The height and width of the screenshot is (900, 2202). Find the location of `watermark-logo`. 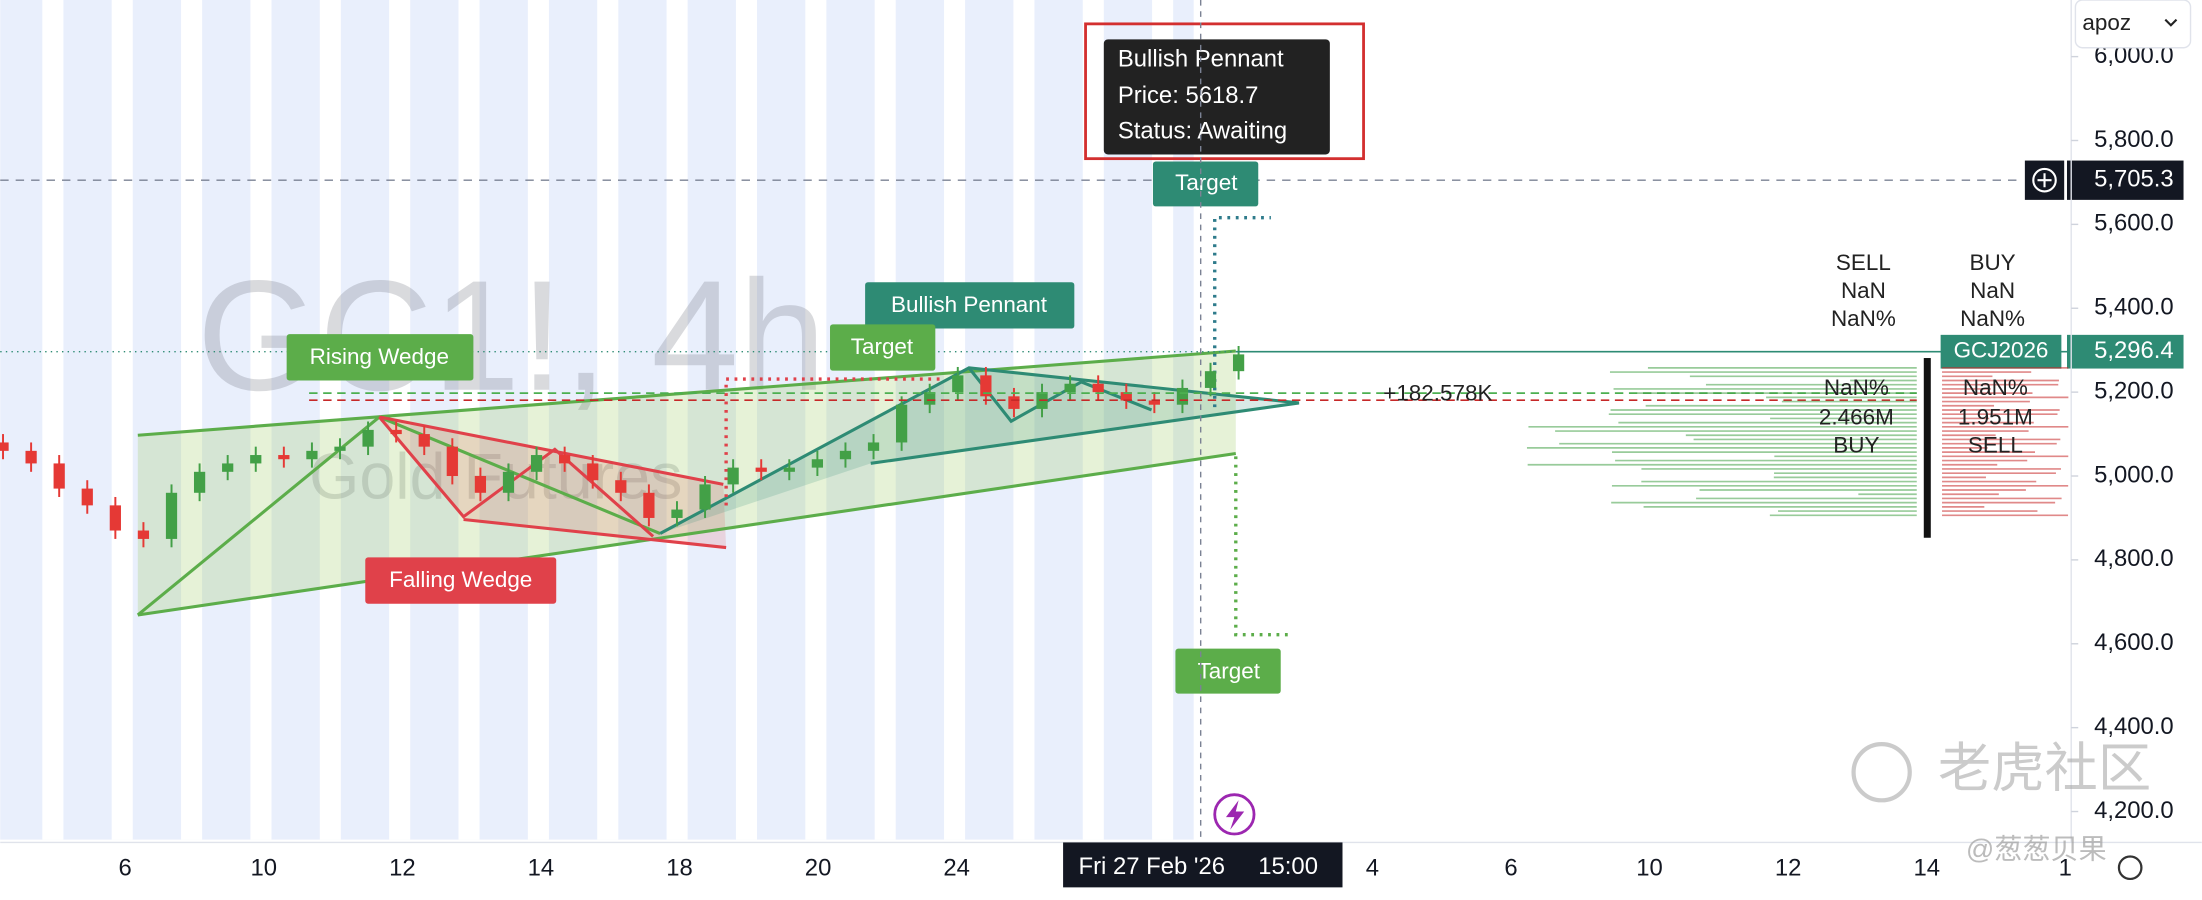

watermark-logo is located at coordinates (1881, 772).